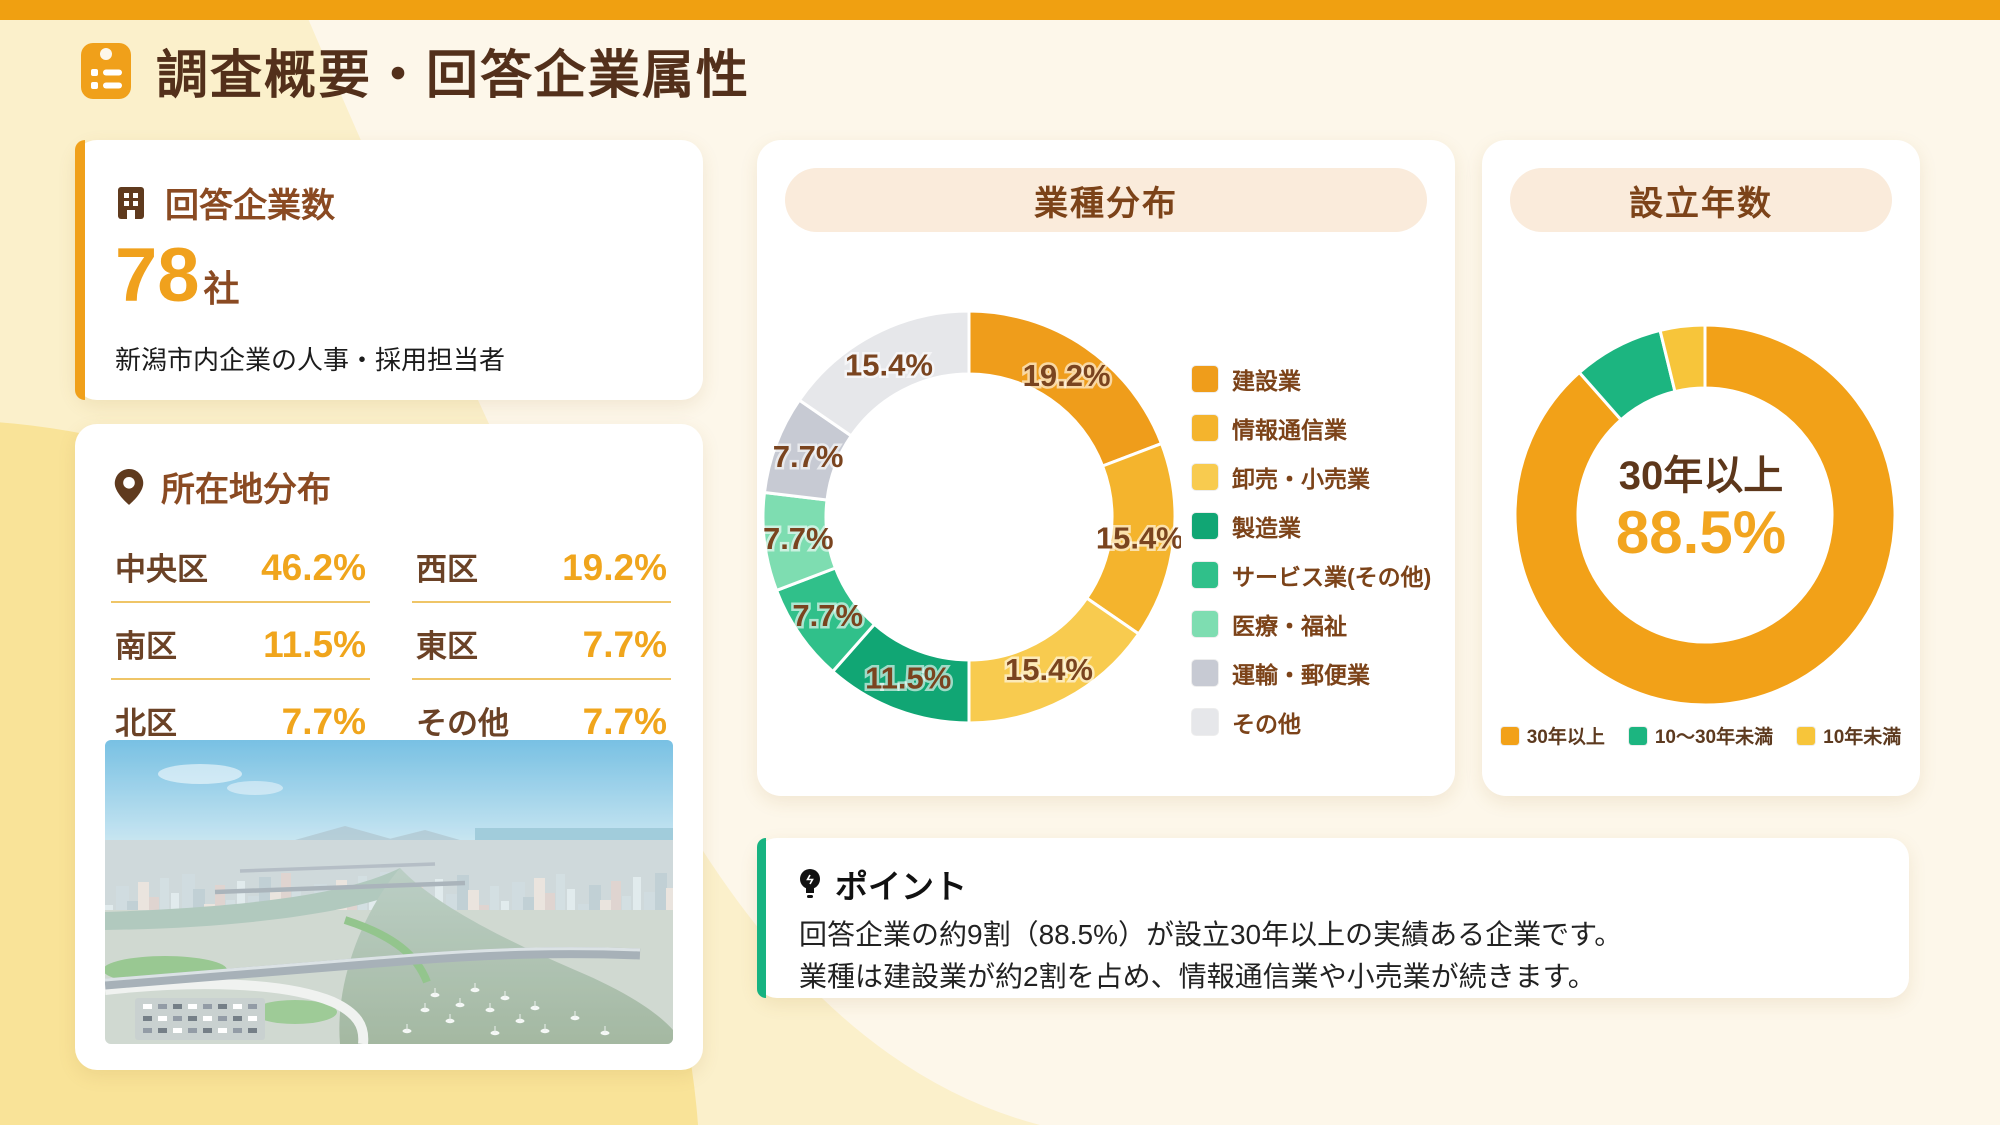 This screenshot has width=2000, height=1125. What do you see at coordinates (1311, 550) in the screenshot?
I see `industry-legend: 建設業 情報通信業 卸売・小売業 製造業 サービス業(その他) 医療・福祉` at bounding box center [1311, 550].